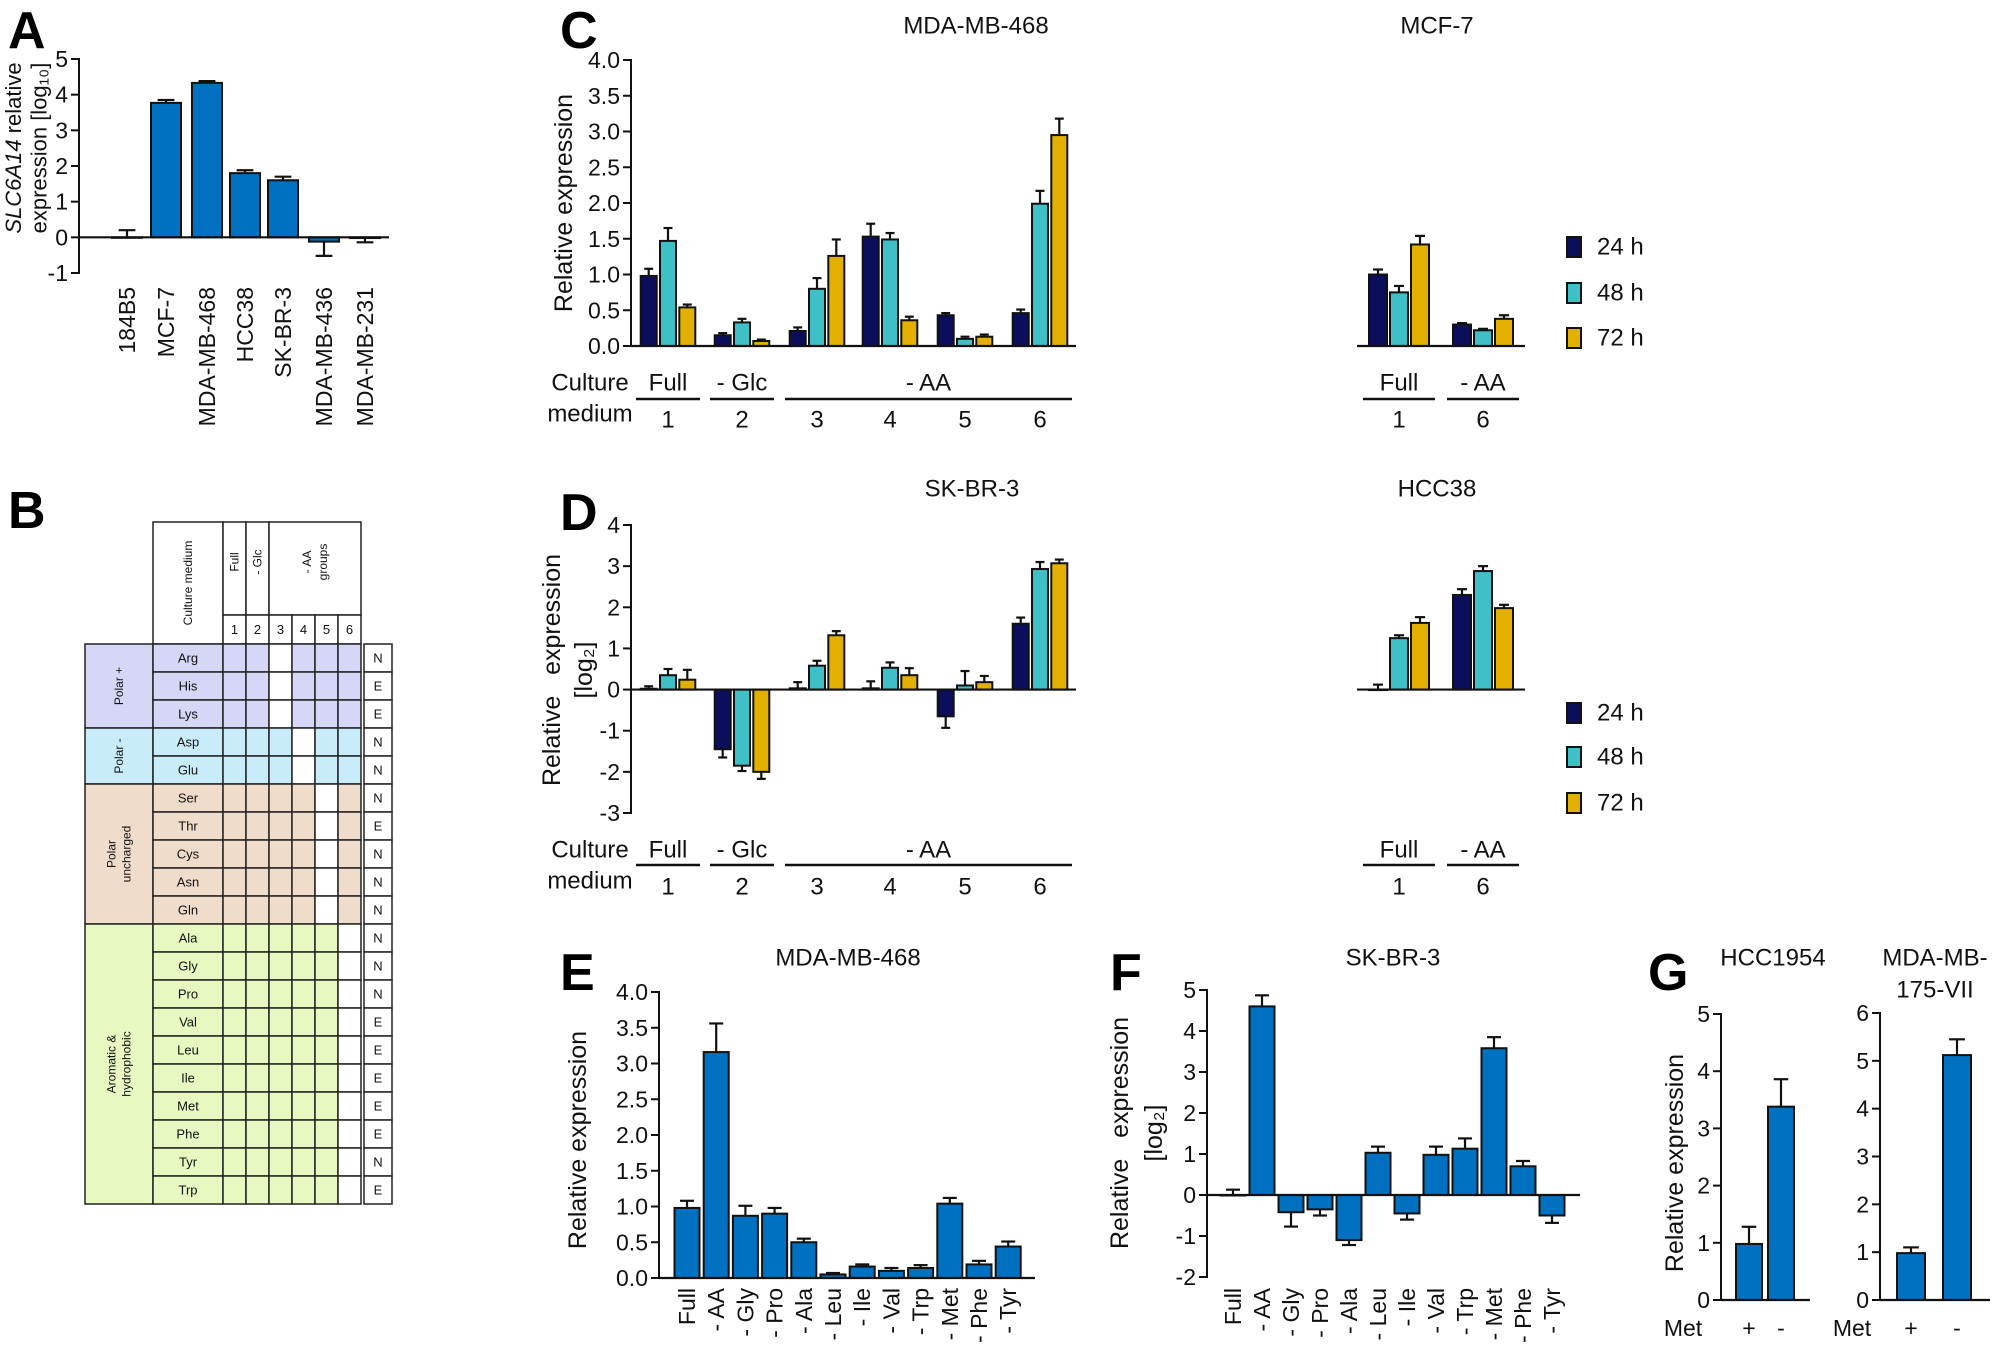  I want to click on y-tick-label: 2.0, so click(604, 203).